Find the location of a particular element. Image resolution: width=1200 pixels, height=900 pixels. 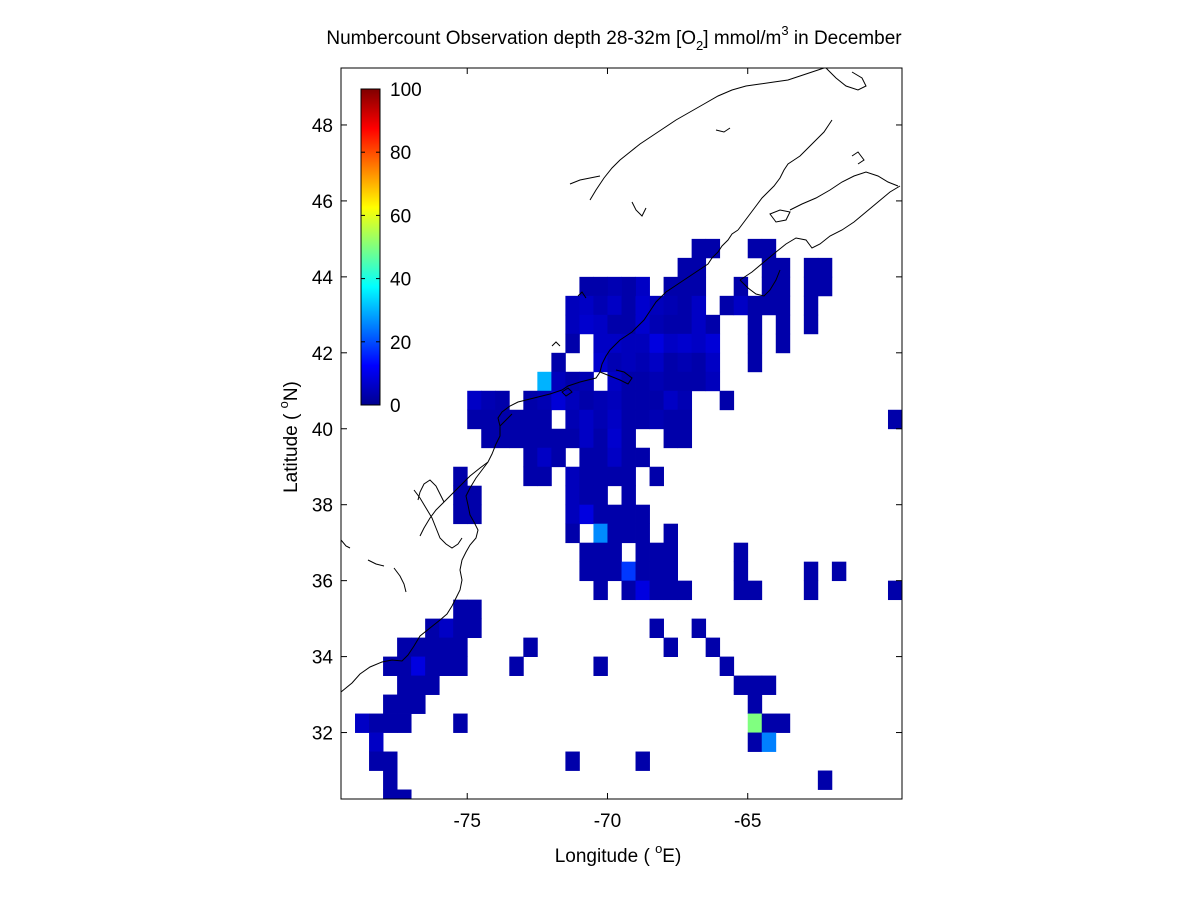

y-tick-label: 34 is located at coordinates (323, 658).